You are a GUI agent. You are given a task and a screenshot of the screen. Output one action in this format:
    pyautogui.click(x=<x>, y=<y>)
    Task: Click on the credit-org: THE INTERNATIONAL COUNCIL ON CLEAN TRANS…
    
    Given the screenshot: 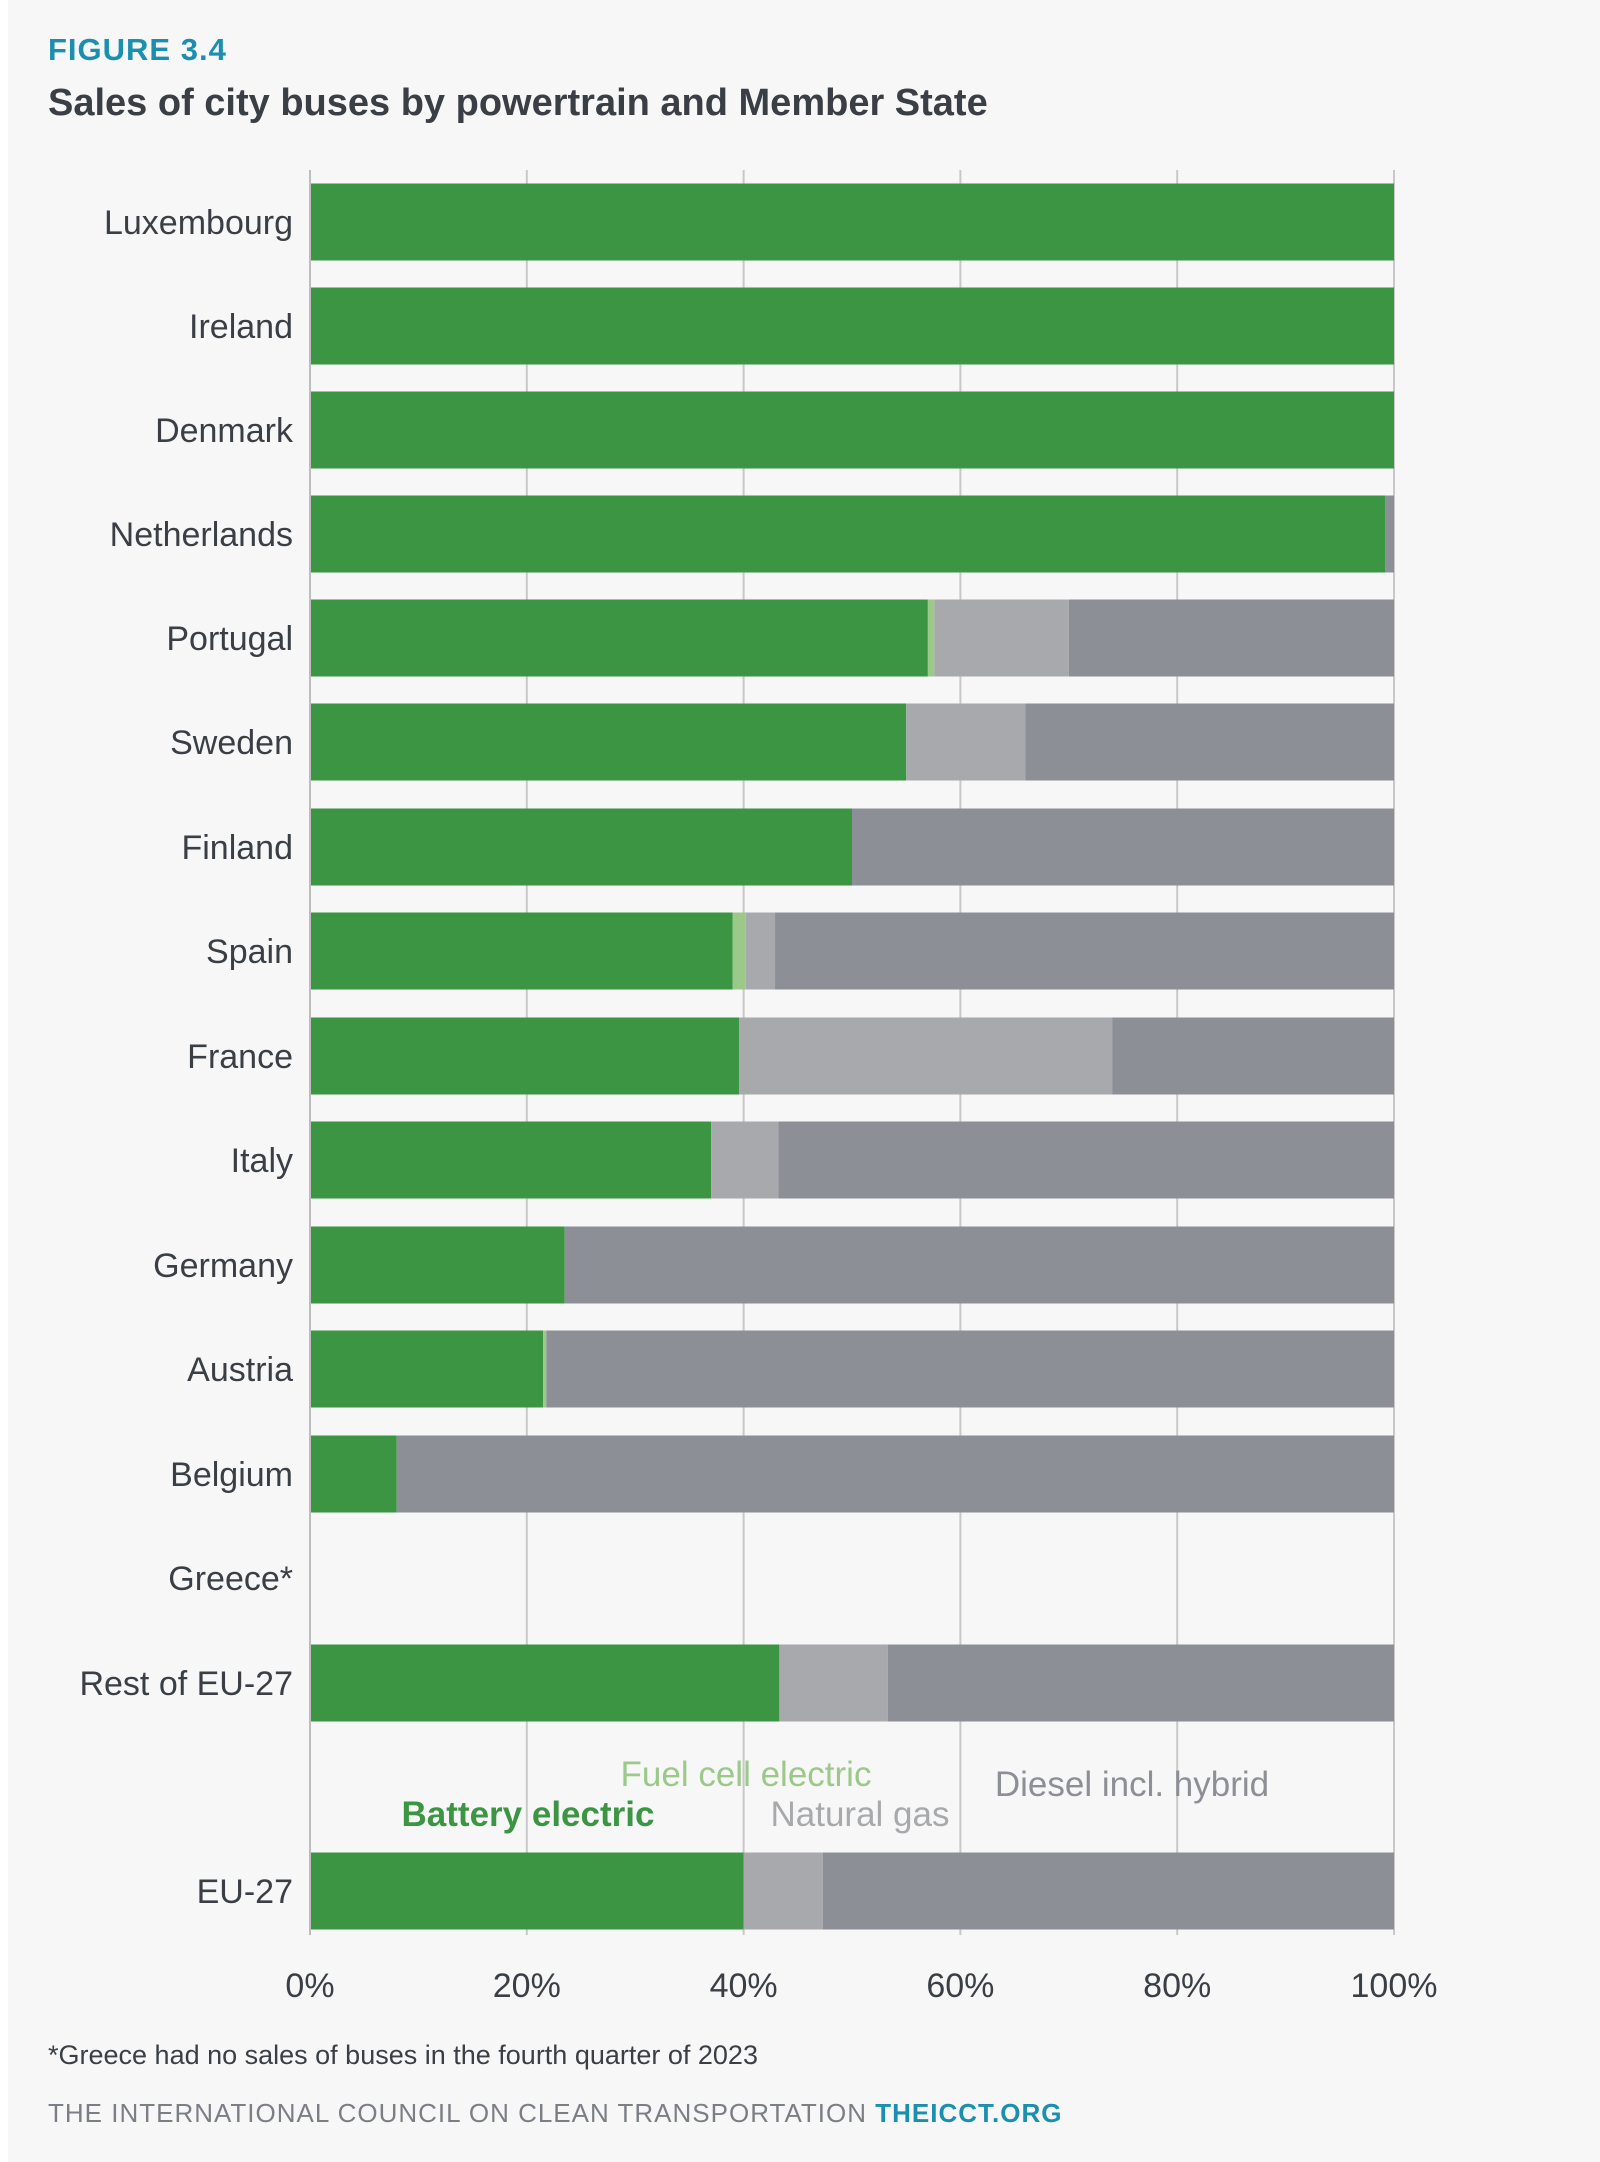 What is the action you would take?
    pyautogui.click(x=457, y=2113)
    